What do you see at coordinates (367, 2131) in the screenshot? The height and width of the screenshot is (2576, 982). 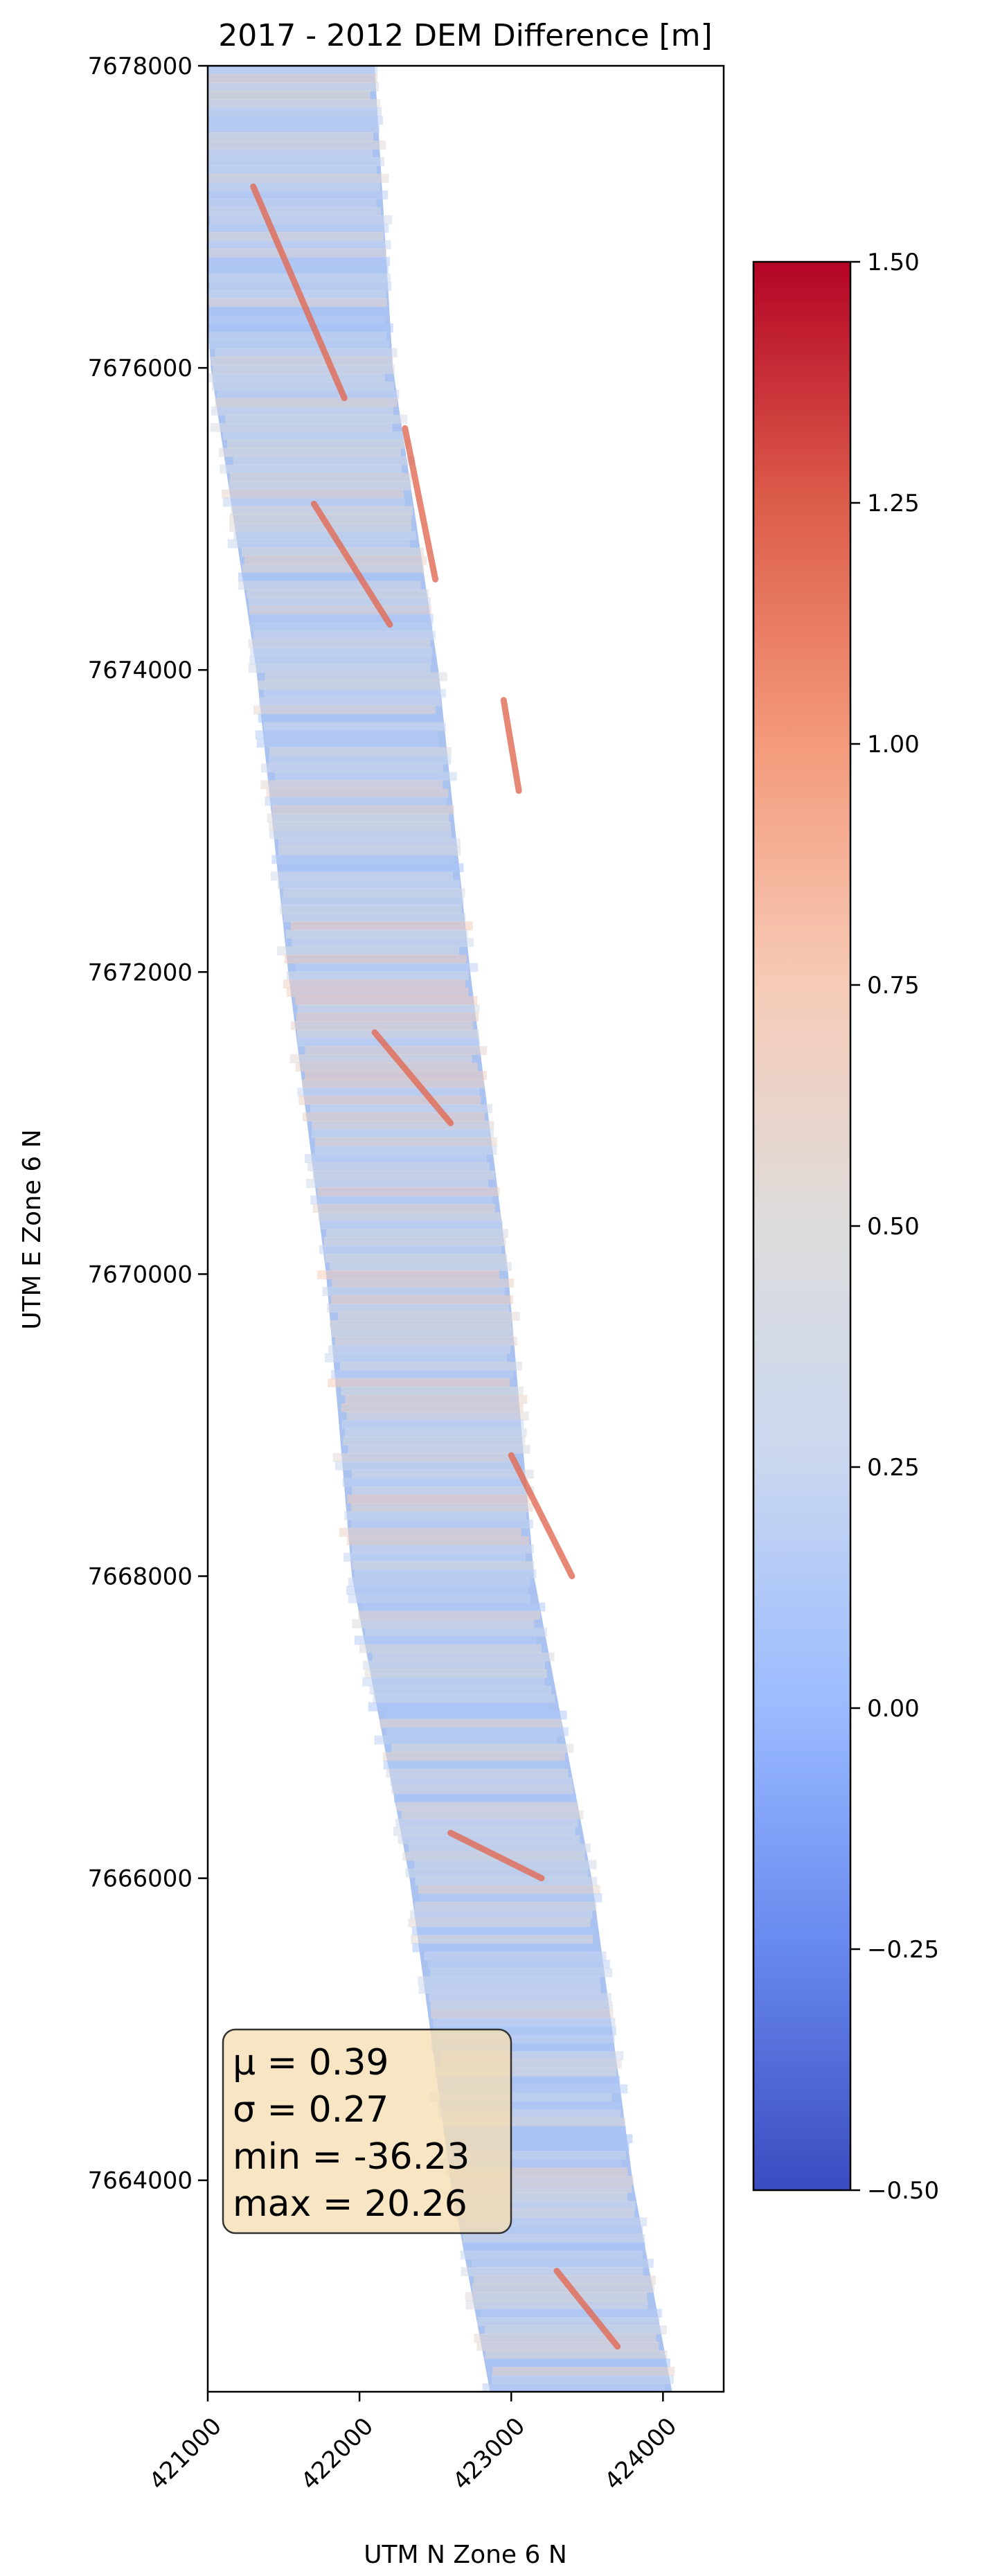 I see `stats-box-background` at bounding box center [367, 2131].